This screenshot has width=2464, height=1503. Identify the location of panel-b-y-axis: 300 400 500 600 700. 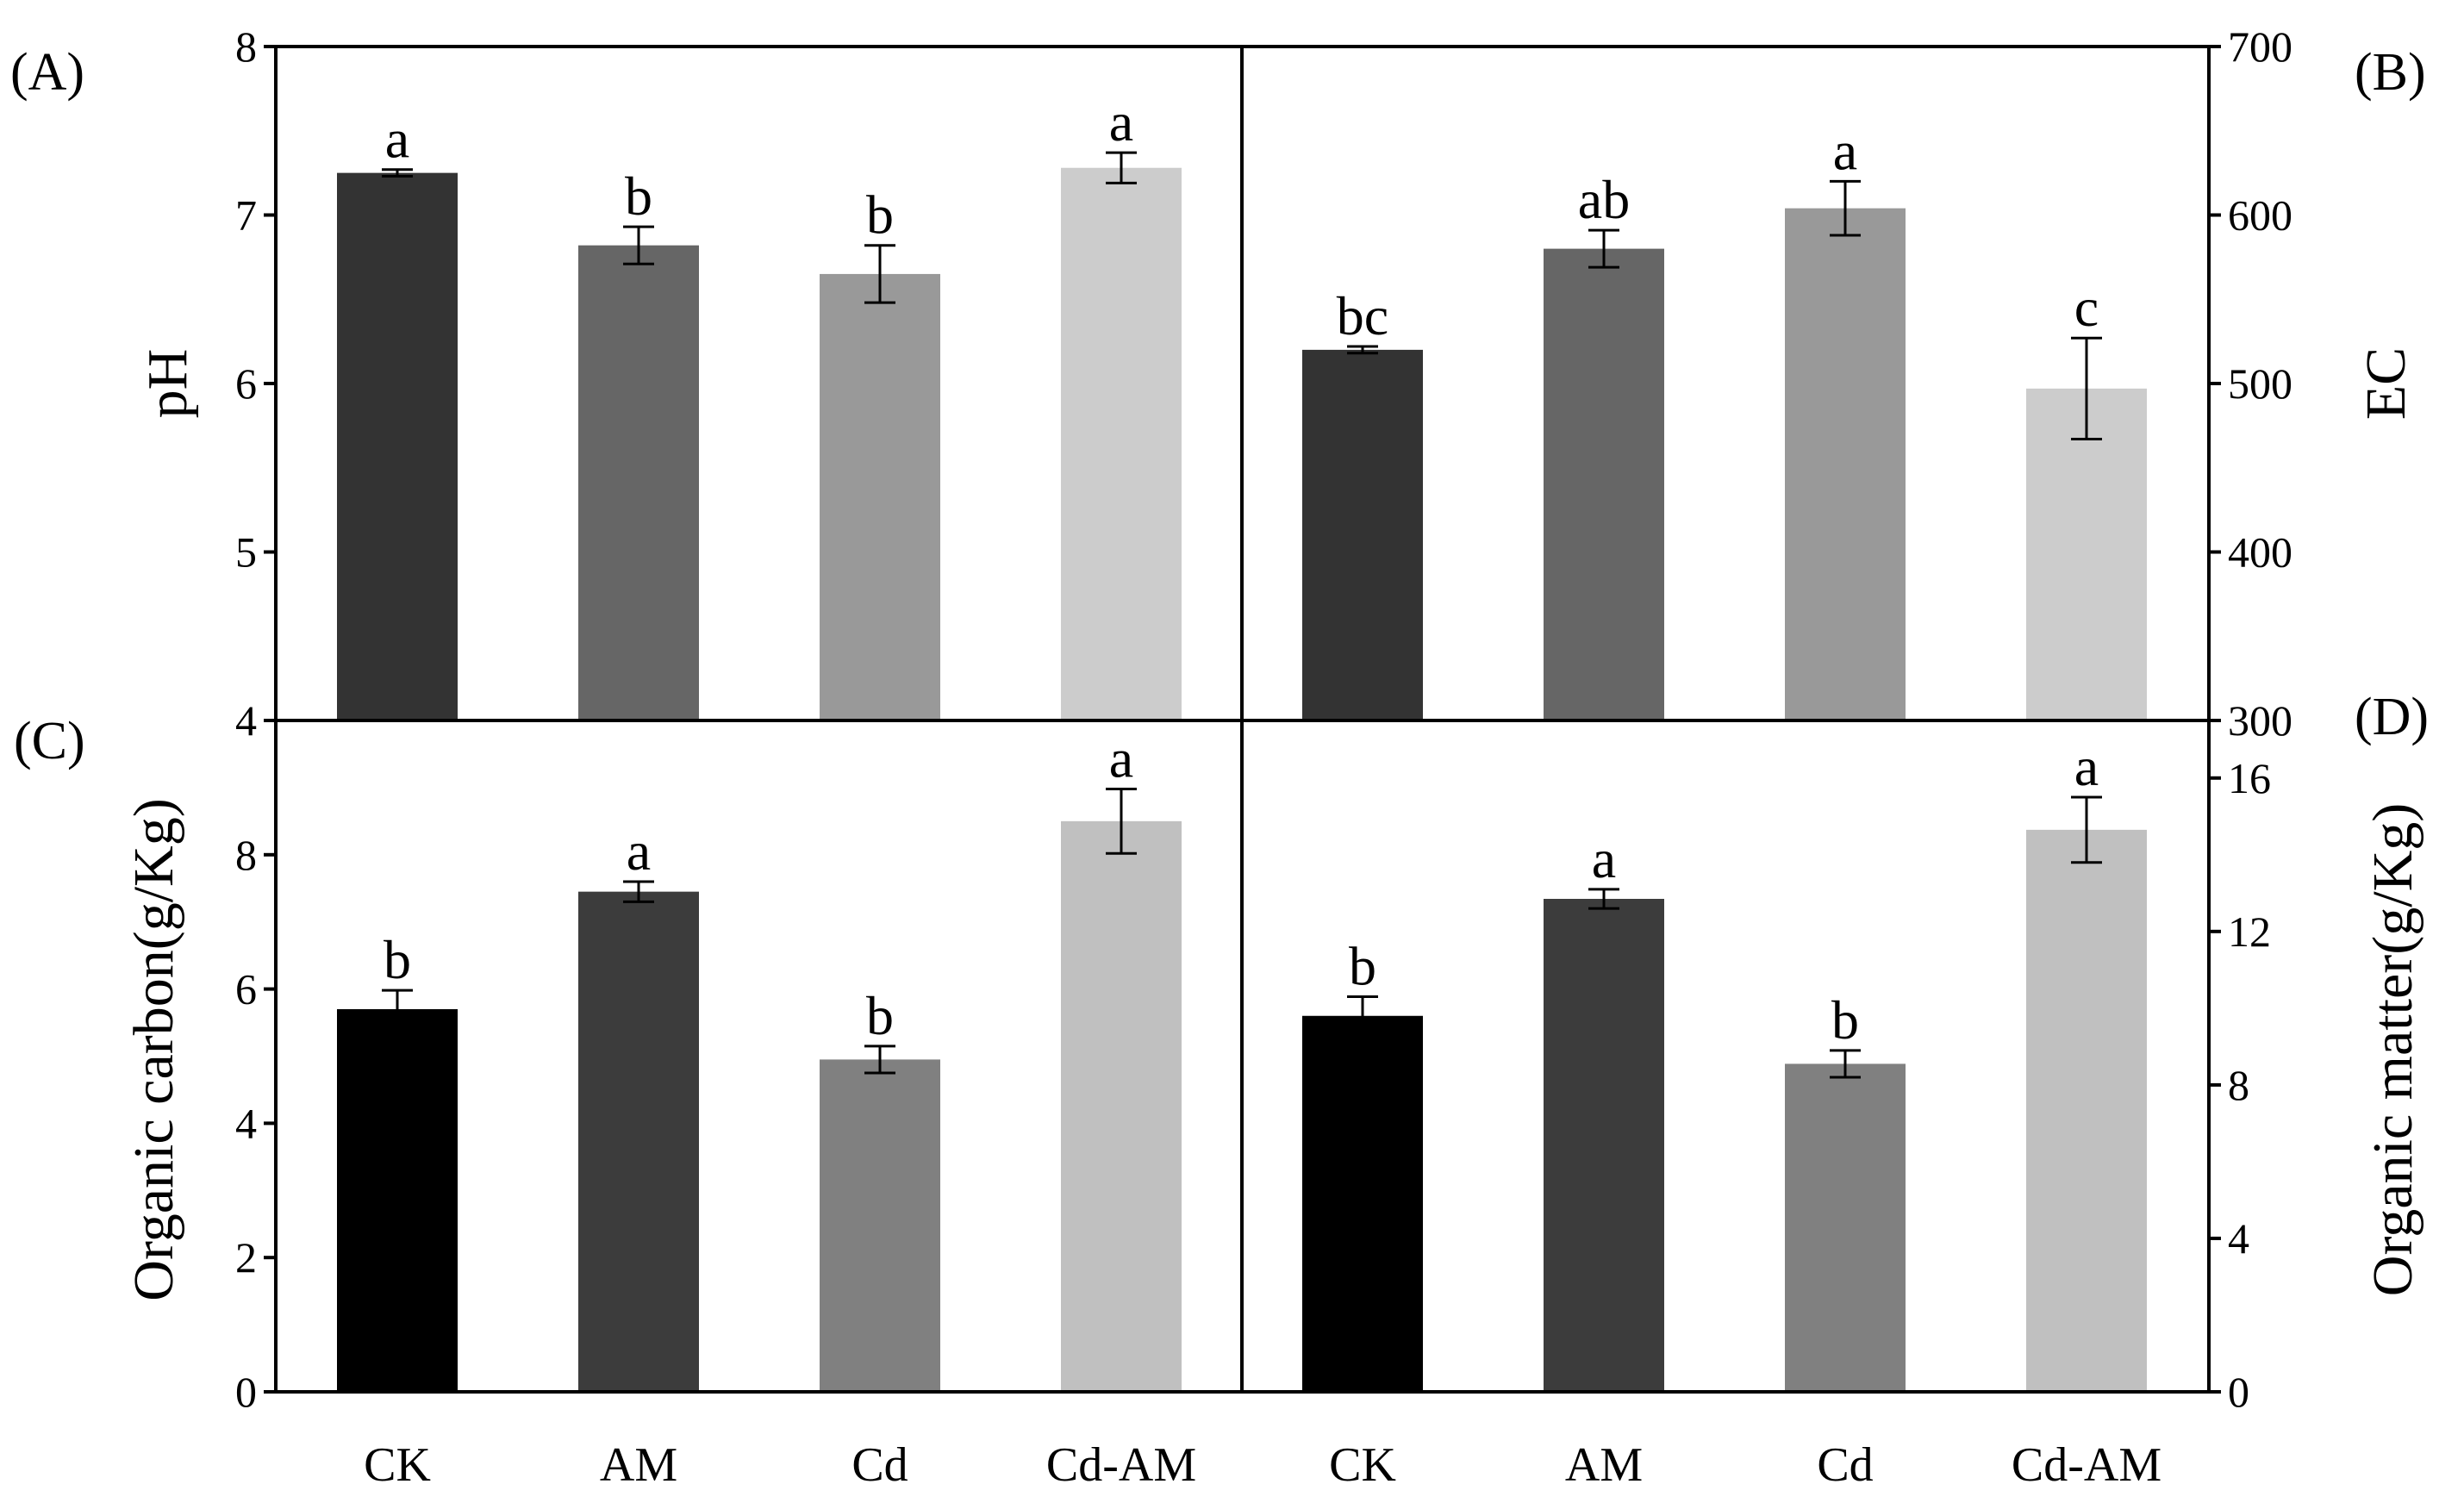
(2250, 383).